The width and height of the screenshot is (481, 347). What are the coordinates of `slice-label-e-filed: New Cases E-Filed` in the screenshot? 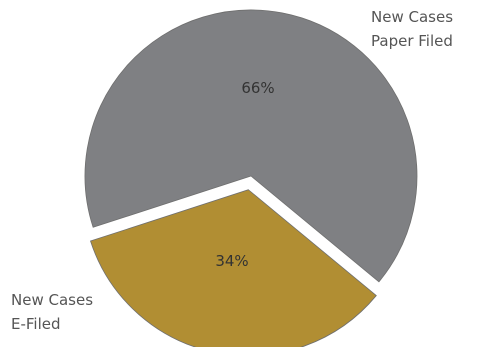 It's located at (52, 312).